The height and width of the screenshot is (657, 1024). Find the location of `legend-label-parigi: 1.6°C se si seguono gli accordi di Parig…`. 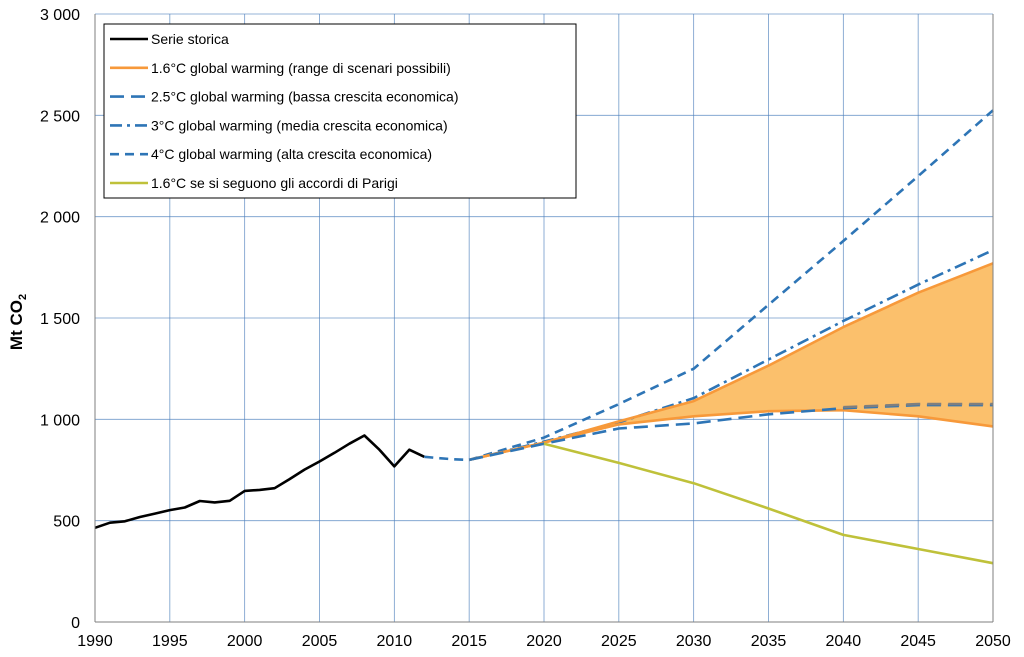

legend-label-parigi: 1.6°C se si seguono gli accordi di Parig… is located at coordinates (274, 183).